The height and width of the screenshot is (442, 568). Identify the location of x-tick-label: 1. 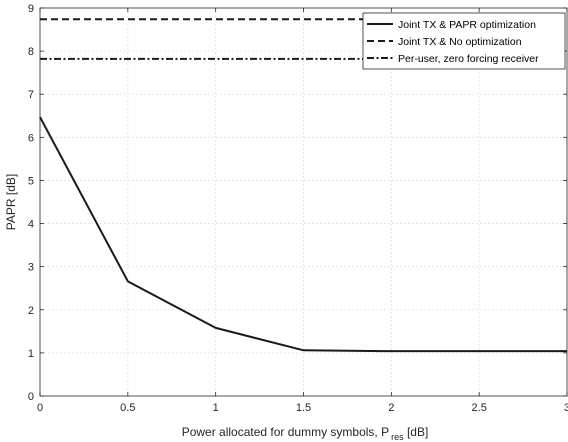
(216, 408).